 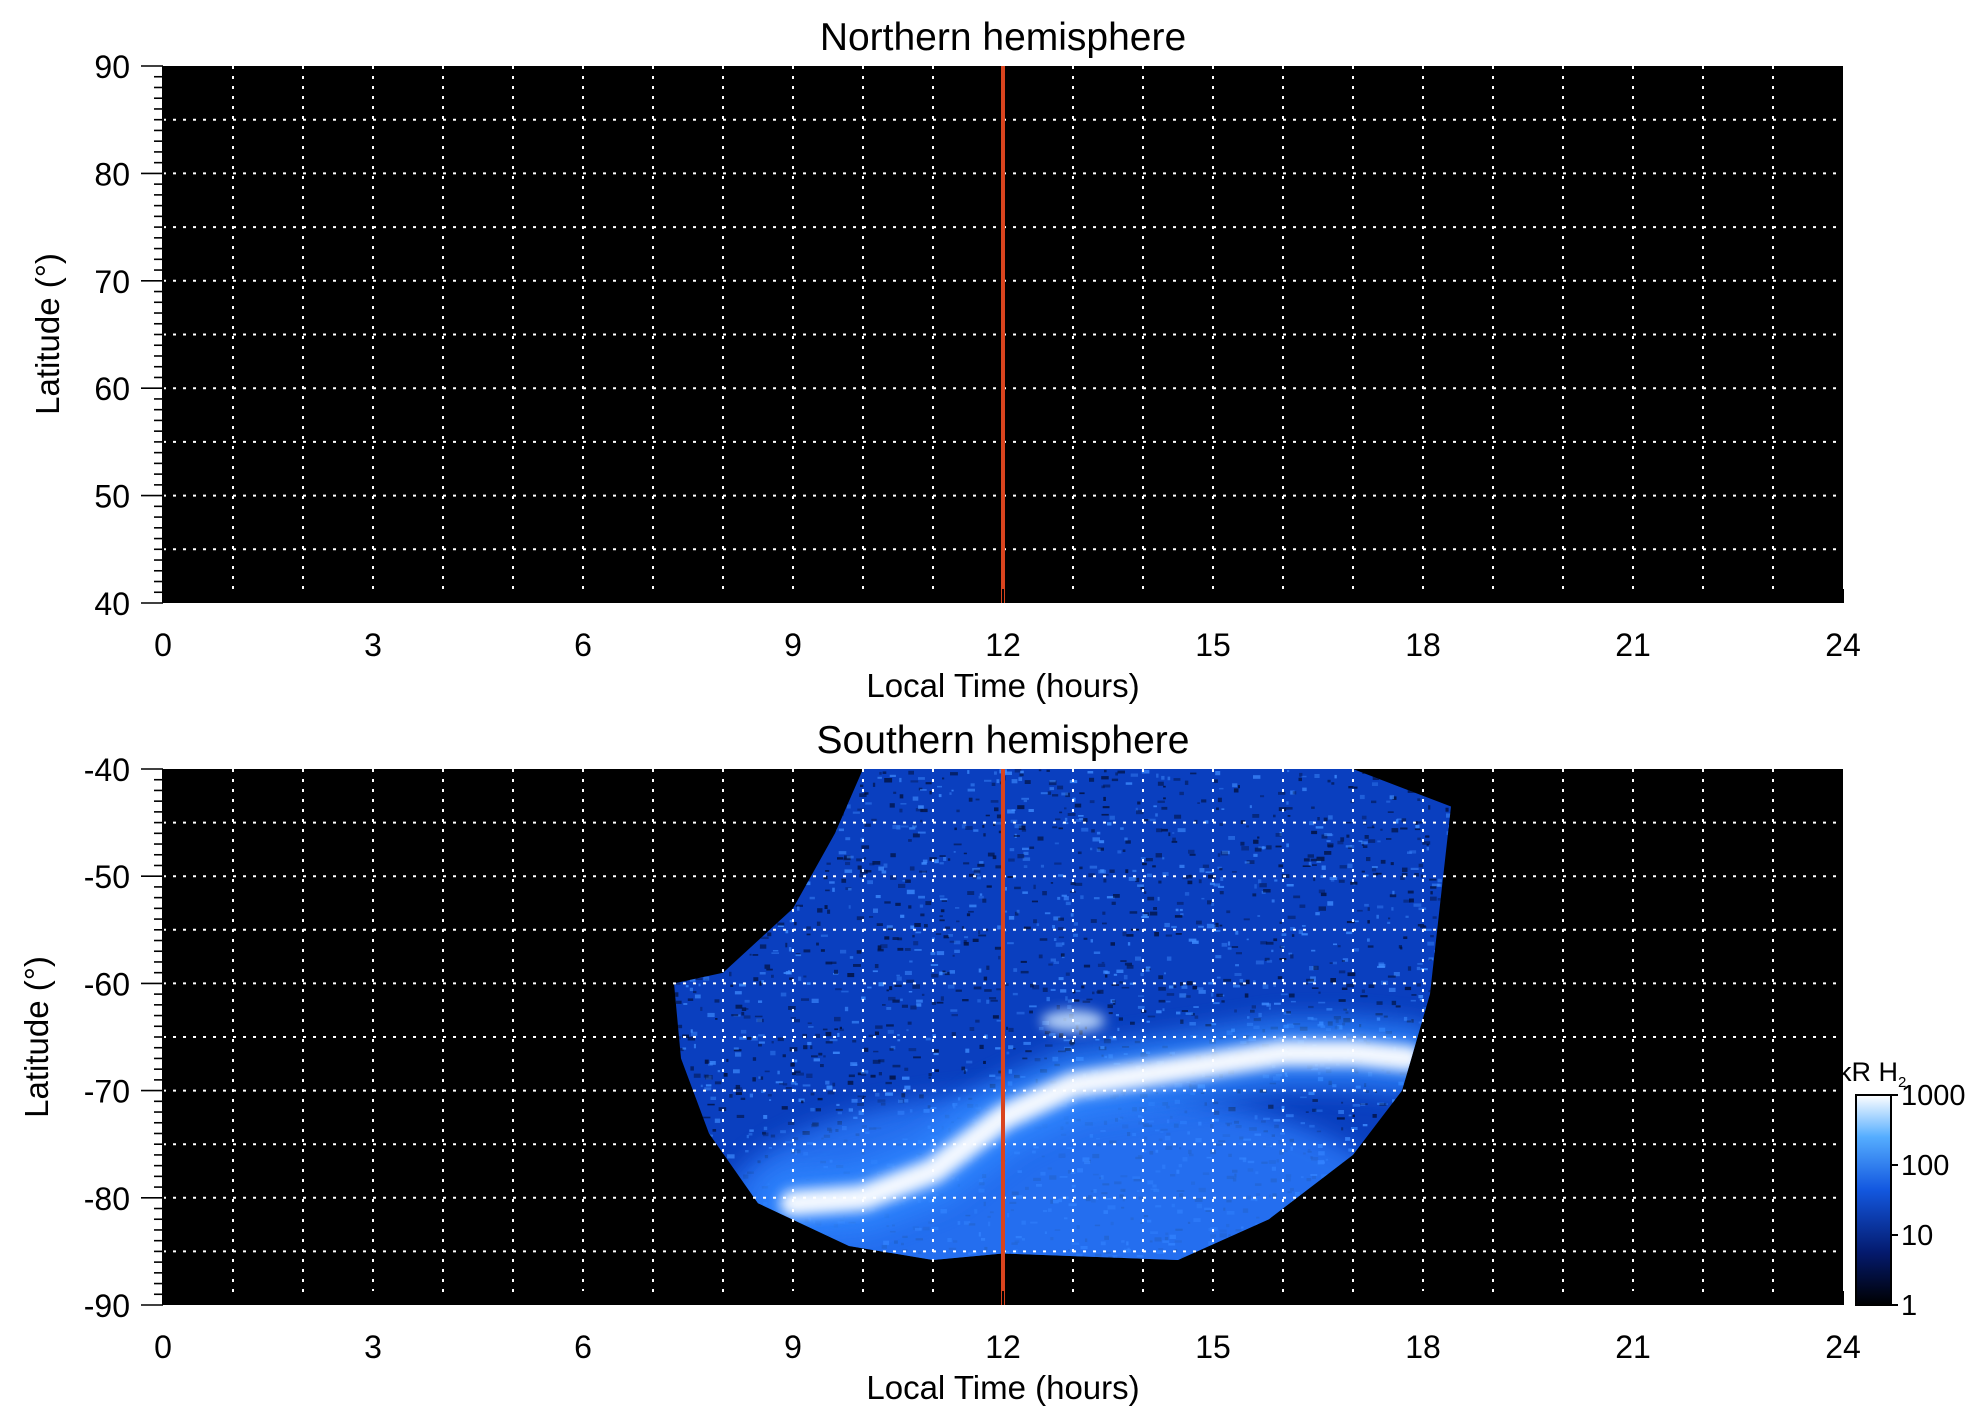 I want to click on colorbar-title: kR H2, so click(x=1872, y=1074).